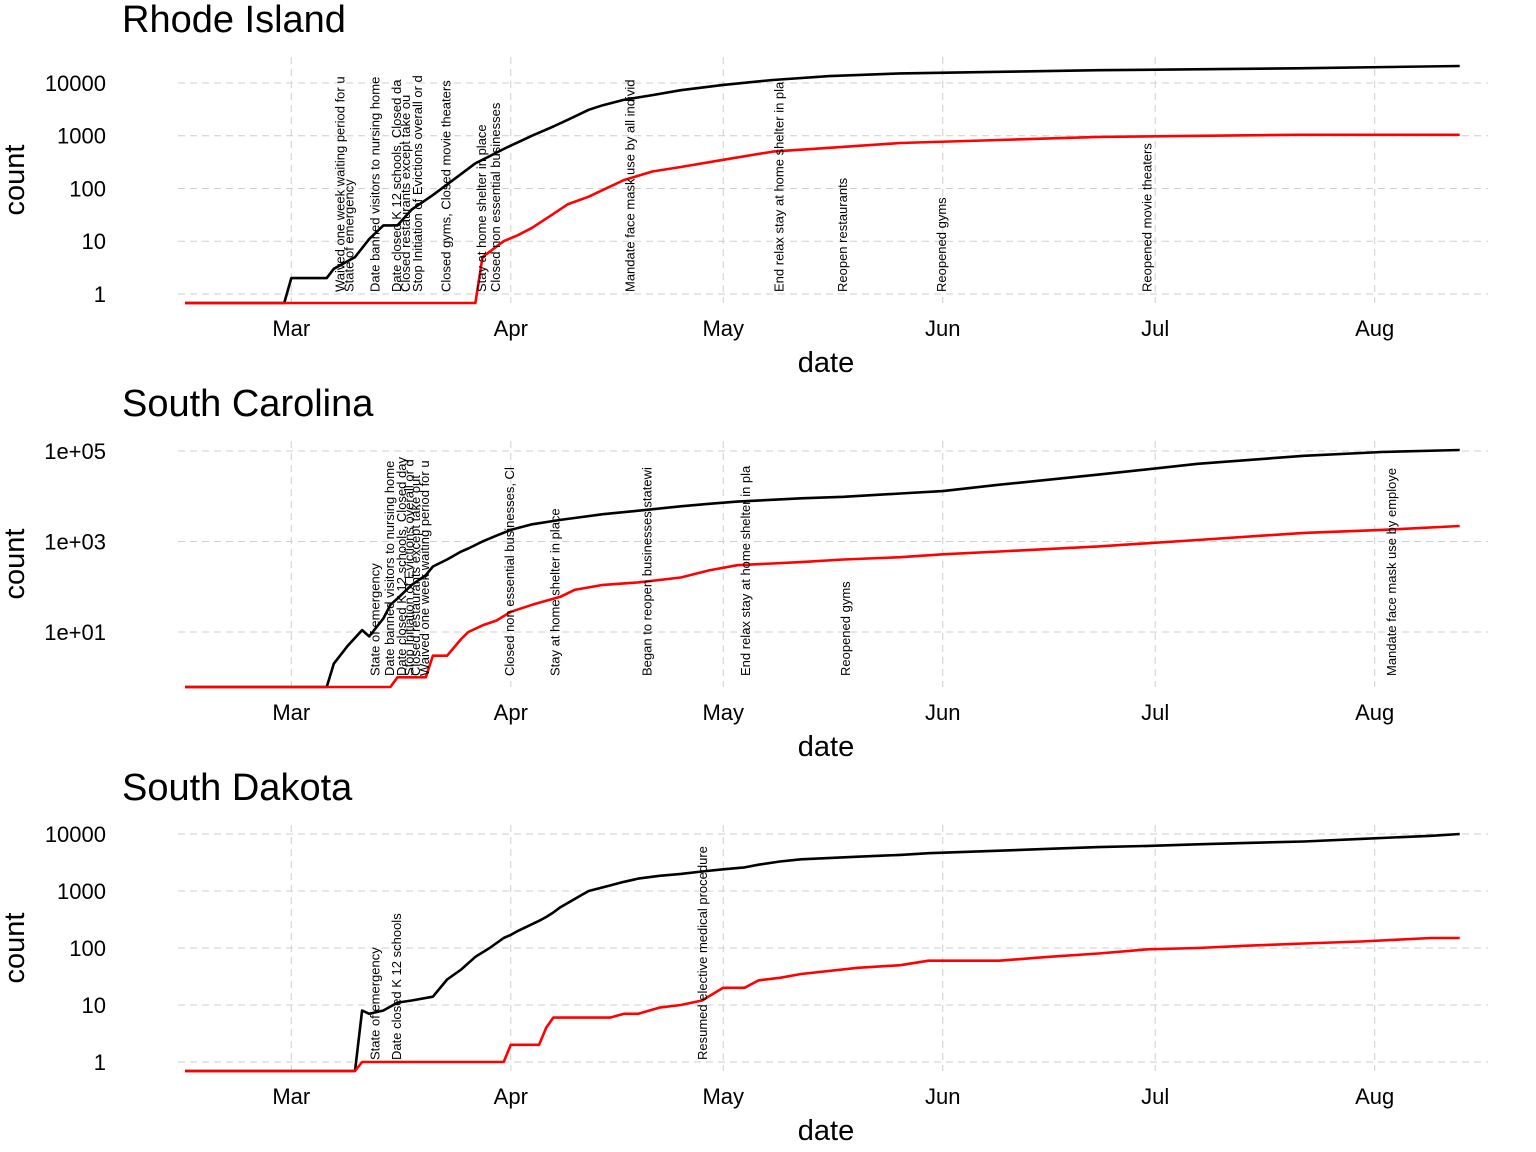 This screenshot has width=1536, height=1152. What do you see at coordinates (1391, 572) in the screenshot?
I see `annotation: Mandate face mask use by employe` at bounding box center [1391, 572].